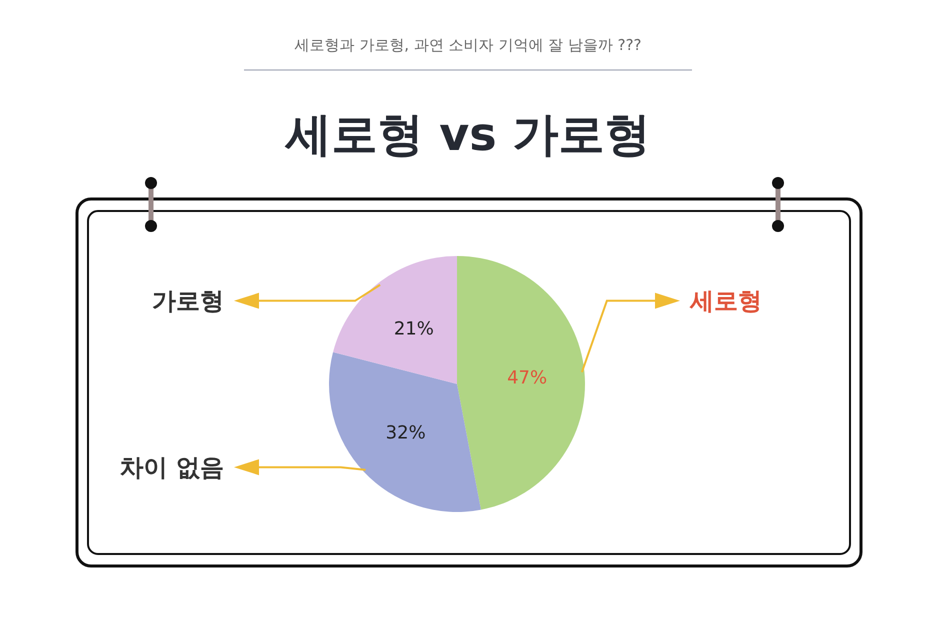 The image size is (936, 624). I want to click on data-label: 32%, so click(406, 433).